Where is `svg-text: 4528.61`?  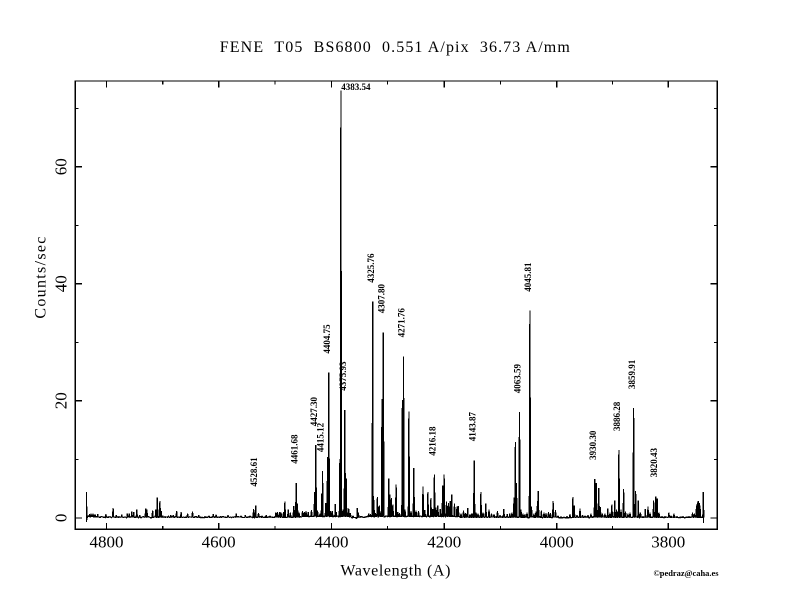 svg-text: 4528.61 is located at coordinates (254, 472).